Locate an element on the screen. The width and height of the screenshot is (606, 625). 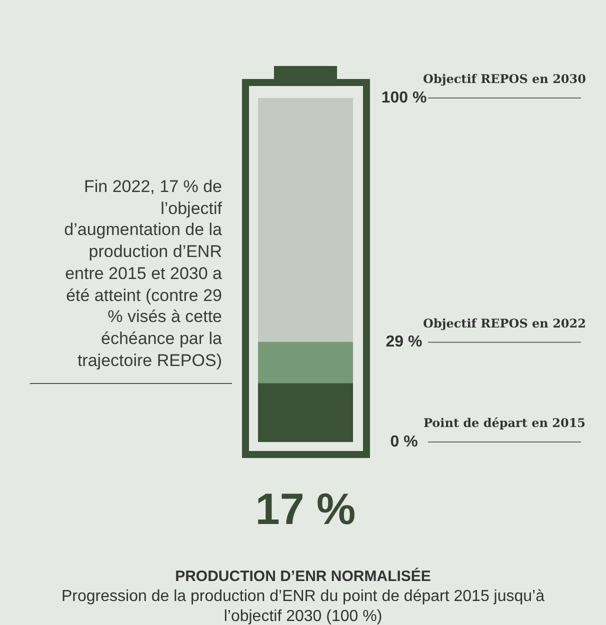
y-tick-label: 29 % is located at coordinates (404, 342).